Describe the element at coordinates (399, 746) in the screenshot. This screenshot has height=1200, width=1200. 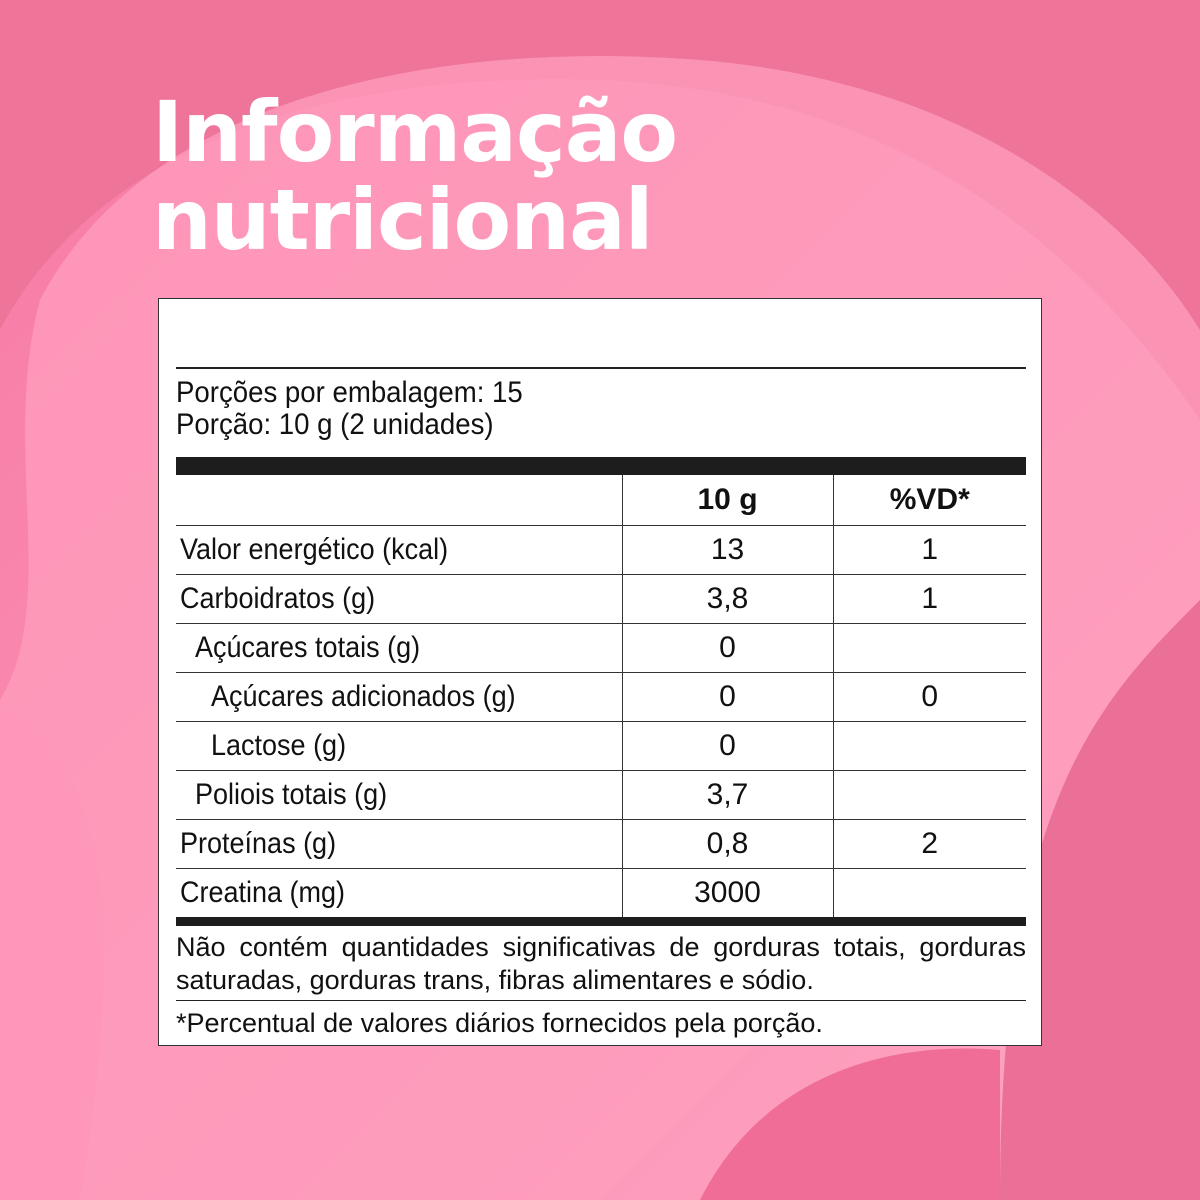
I see `nutrient-label: Lactose (g)` at that location.